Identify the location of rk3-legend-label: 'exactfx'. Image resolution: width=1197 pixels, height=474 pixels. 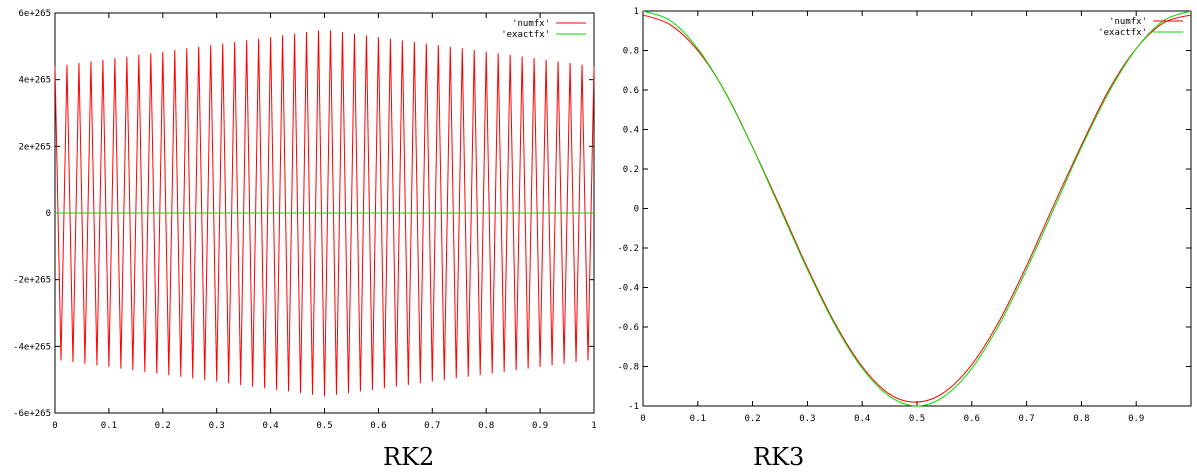
(1122, 33).